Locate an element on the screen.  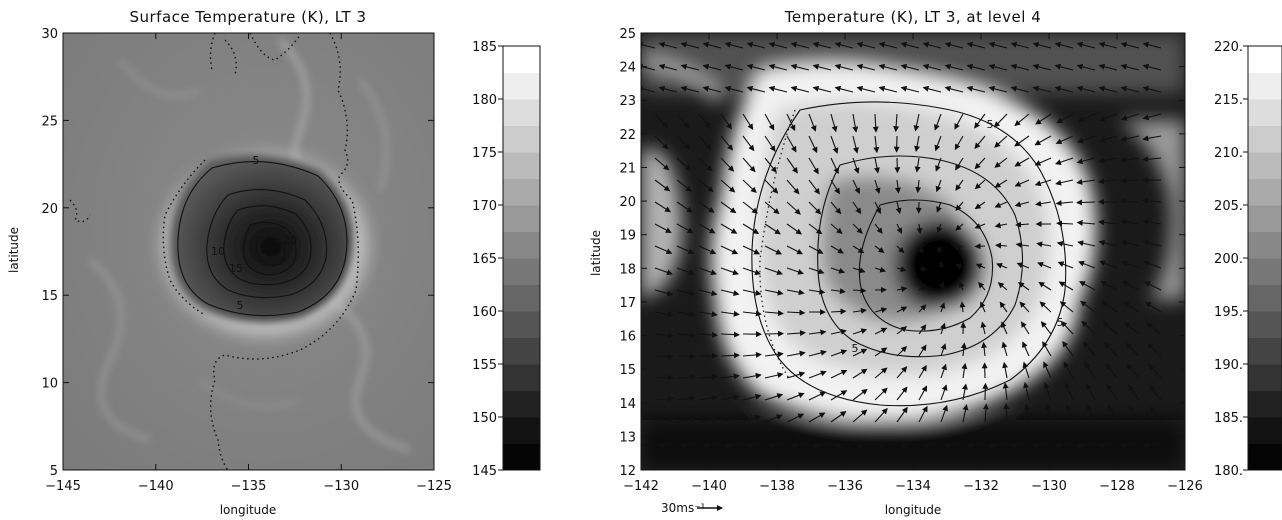
chart-2-colorbar: 180. 185. 190. 195. 200. 205. 210. 215. 220. is located at coordinates (1248, 259).